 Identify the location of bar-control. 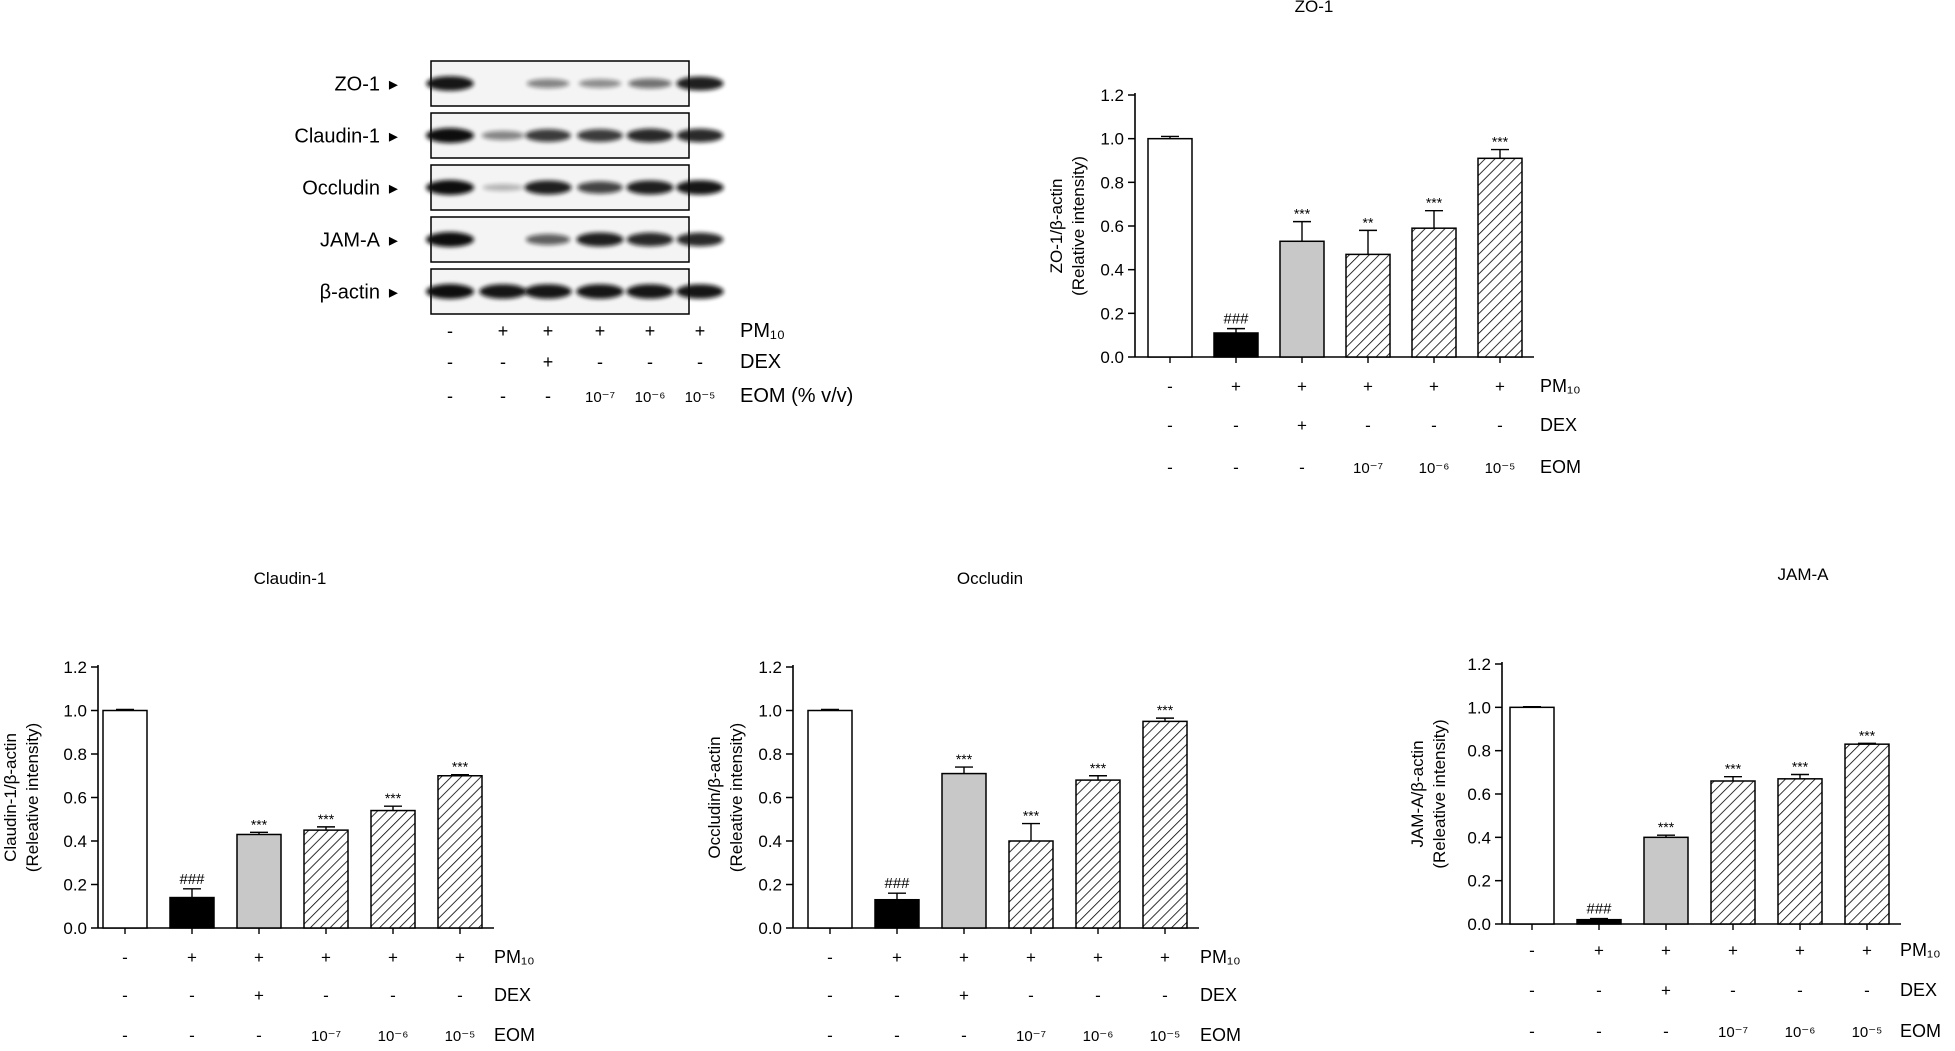
(125, 819).